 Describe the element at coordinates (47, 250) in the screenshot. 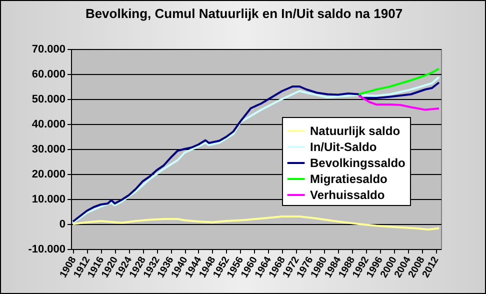

I see `y-tick-label: -10.000` at that location.